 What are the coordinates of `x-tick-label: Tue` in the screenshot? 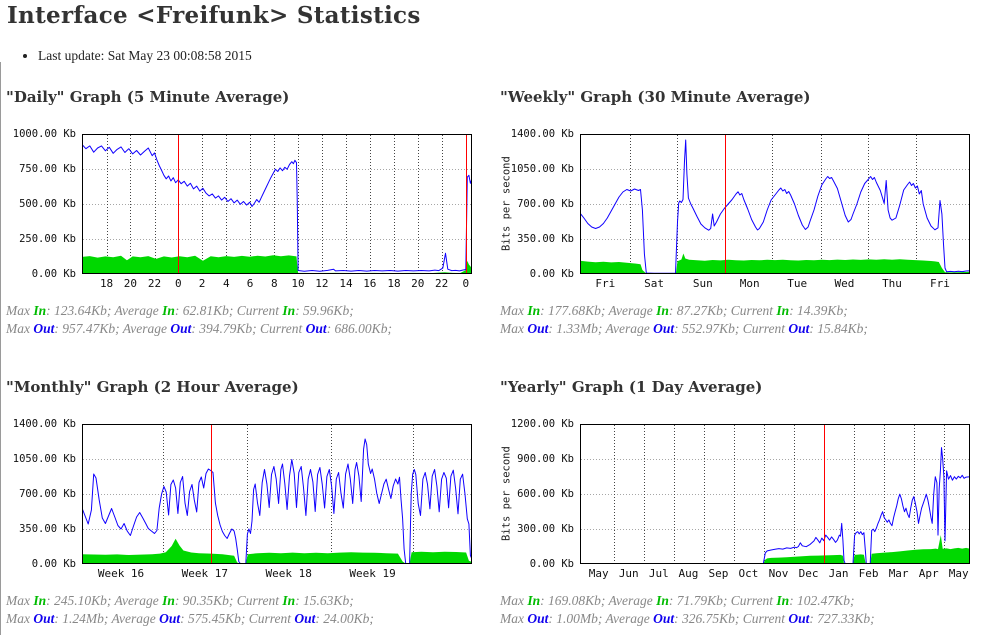 It's located at (797, 283).